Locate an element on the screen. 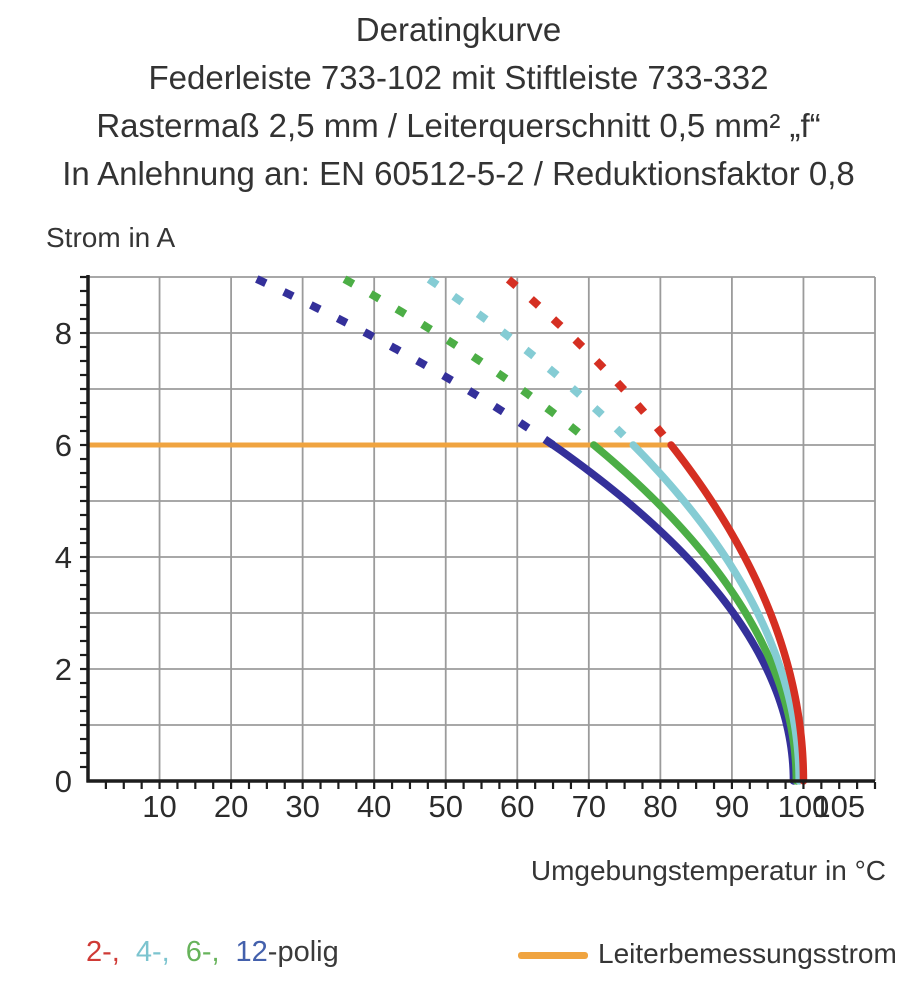 Image resolution: width=917 pixels, height=1000 pixels. x-axis-title: Umgebungstemperatur in °C is located at coordinates (708, 870).